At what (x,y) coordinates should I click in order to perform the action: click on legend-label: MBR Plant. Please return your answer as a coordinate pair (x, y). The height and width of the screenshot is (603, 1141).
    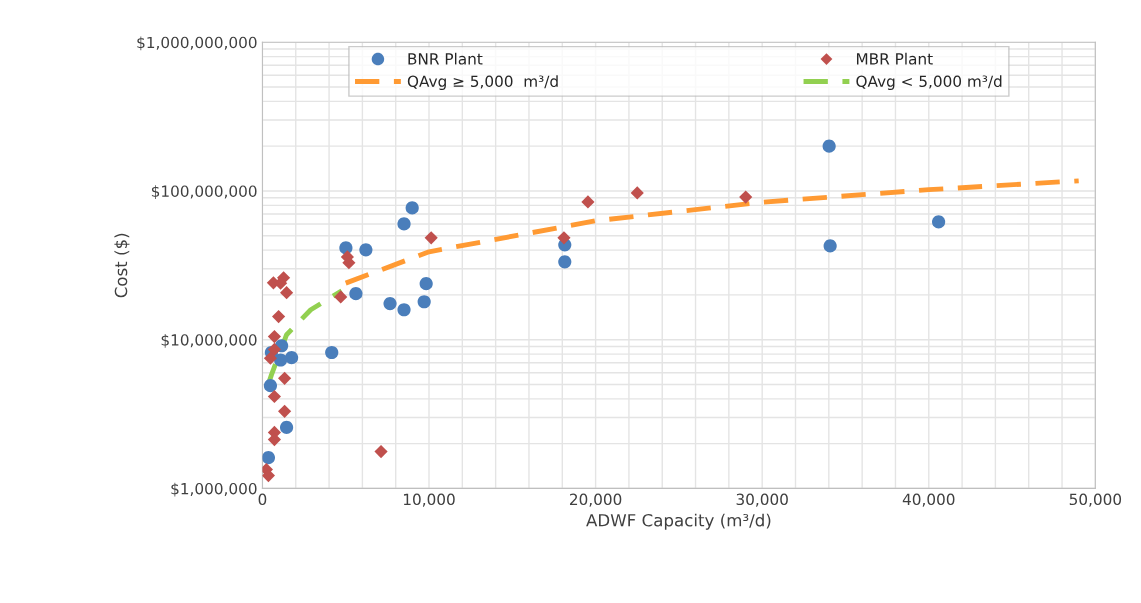
    Looking at the image, I should click on (894, 58).